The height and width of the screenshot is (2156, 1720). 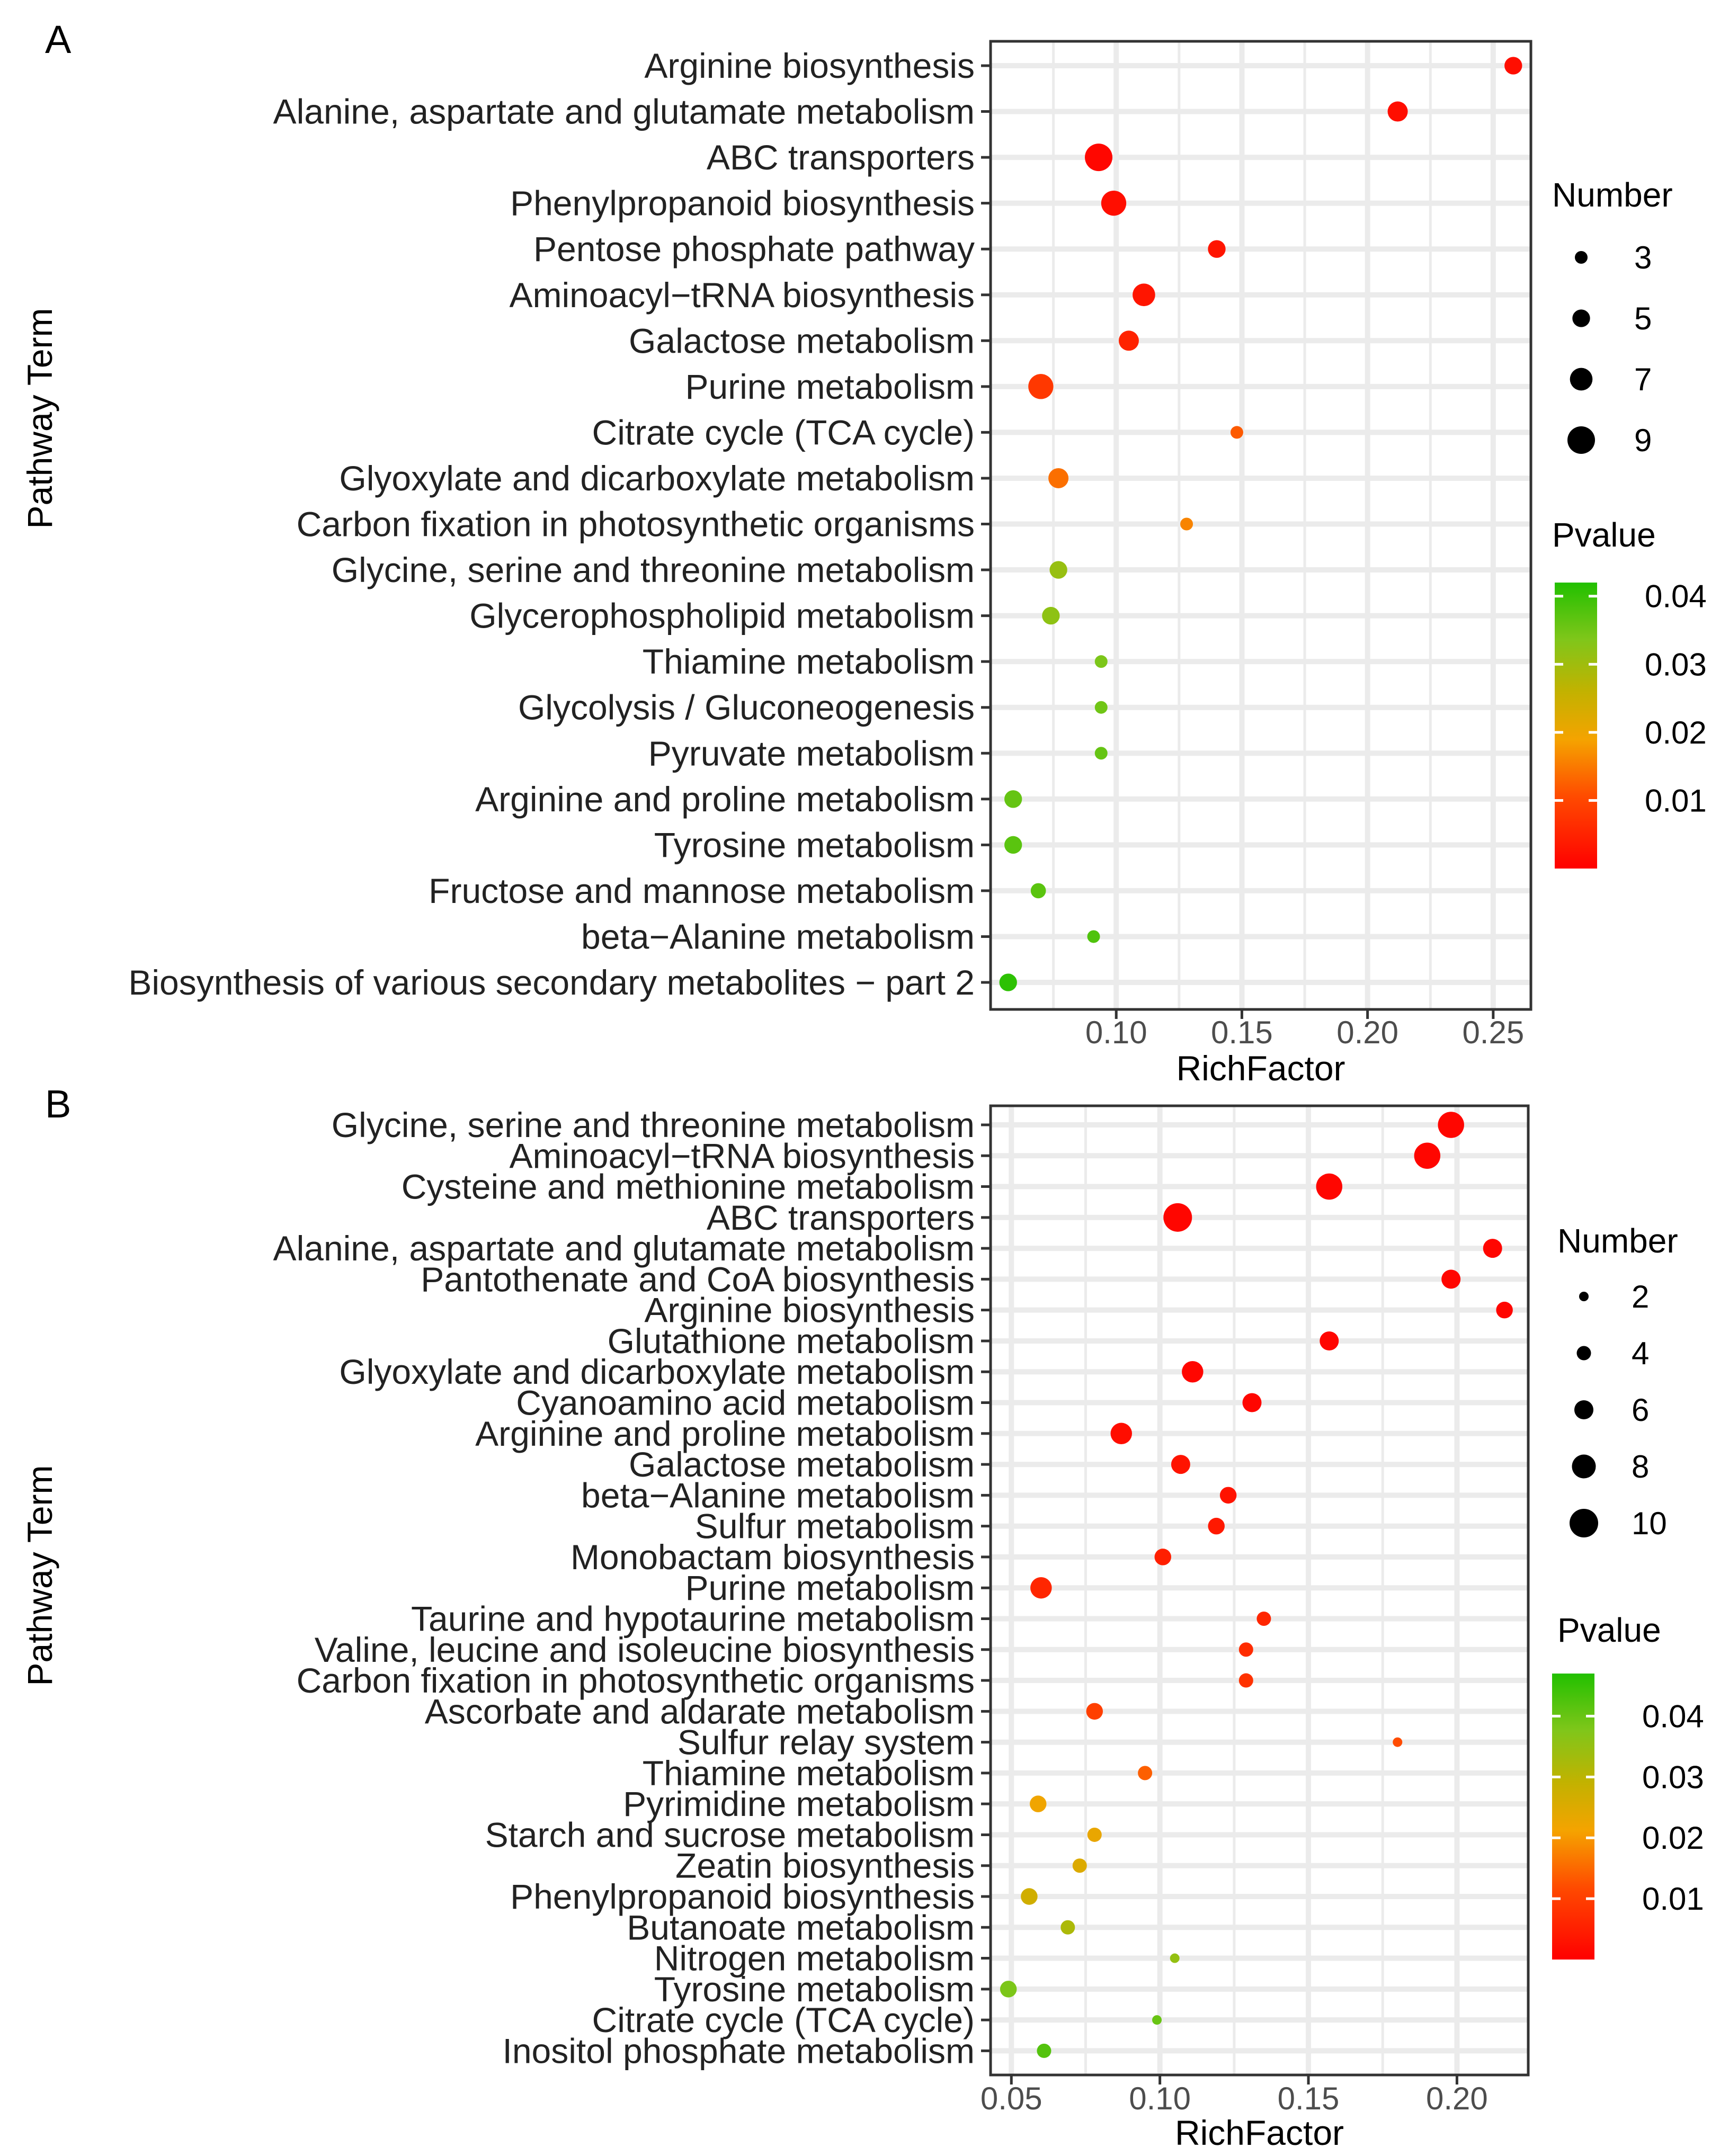 What do you see at coordinates (826, 1742) in the screenshot?
I see `panel-b-pathway-label: Sulfur relay system` at bounding box center [826, 1742].